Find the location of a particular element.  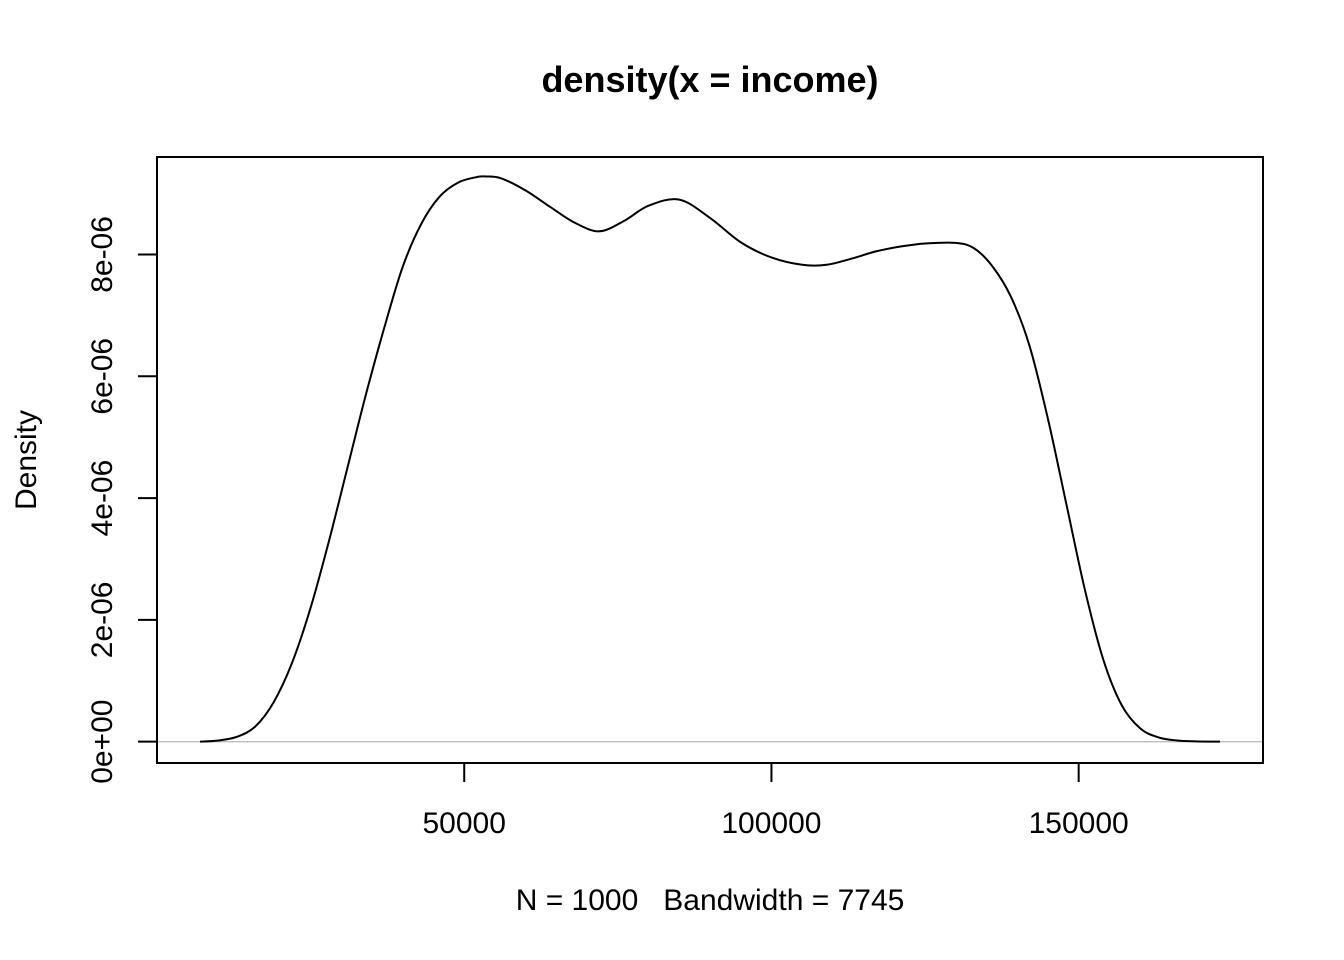

x-tick-label: 150000 is located at coordinates (1079, 823).